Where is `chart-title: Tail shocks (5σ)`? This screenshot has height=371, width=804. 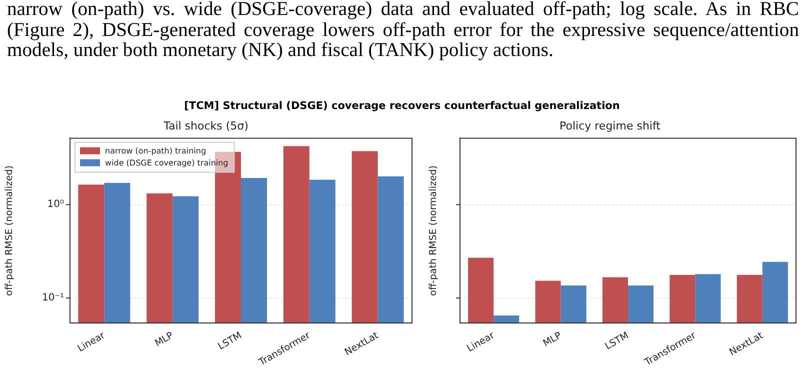
chart-title: Tail shocks (5σ) is located at coordinates (205, 125).